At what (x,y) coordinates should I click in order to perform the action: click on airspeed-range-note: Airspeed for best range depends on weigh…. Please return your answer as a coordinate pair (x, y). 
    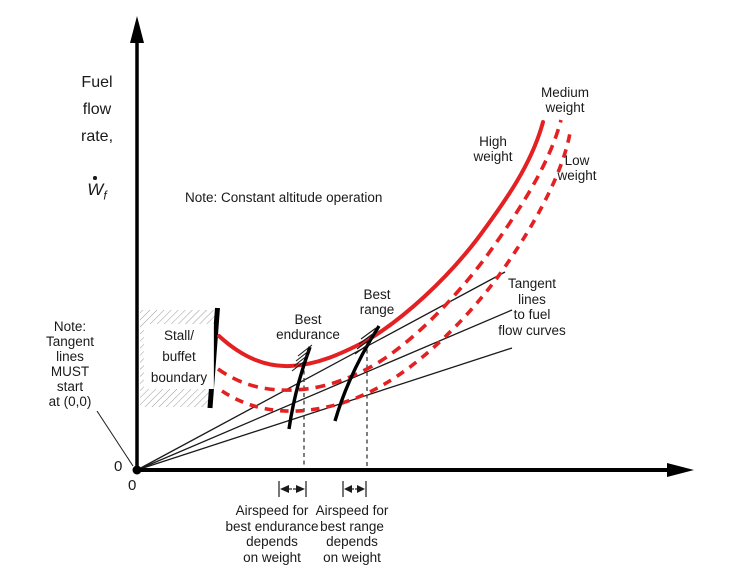
    Looking at the image, I should click on (352, 534).